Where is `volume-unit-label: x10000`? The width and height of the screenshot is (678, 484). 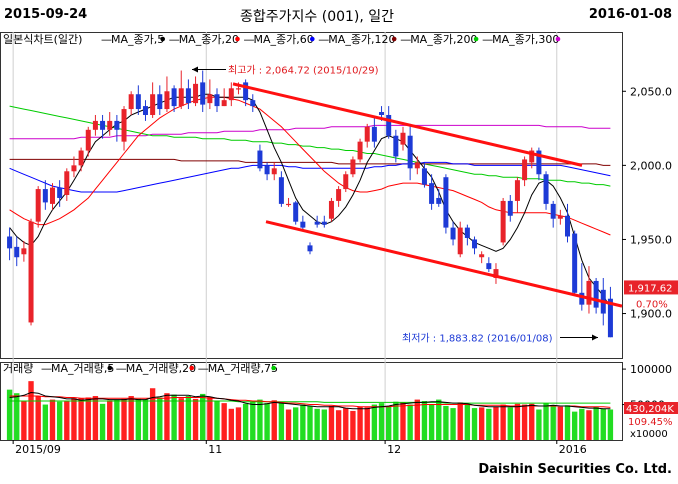
volume-unit-label: x10000 is located at coordinates (649, 434).